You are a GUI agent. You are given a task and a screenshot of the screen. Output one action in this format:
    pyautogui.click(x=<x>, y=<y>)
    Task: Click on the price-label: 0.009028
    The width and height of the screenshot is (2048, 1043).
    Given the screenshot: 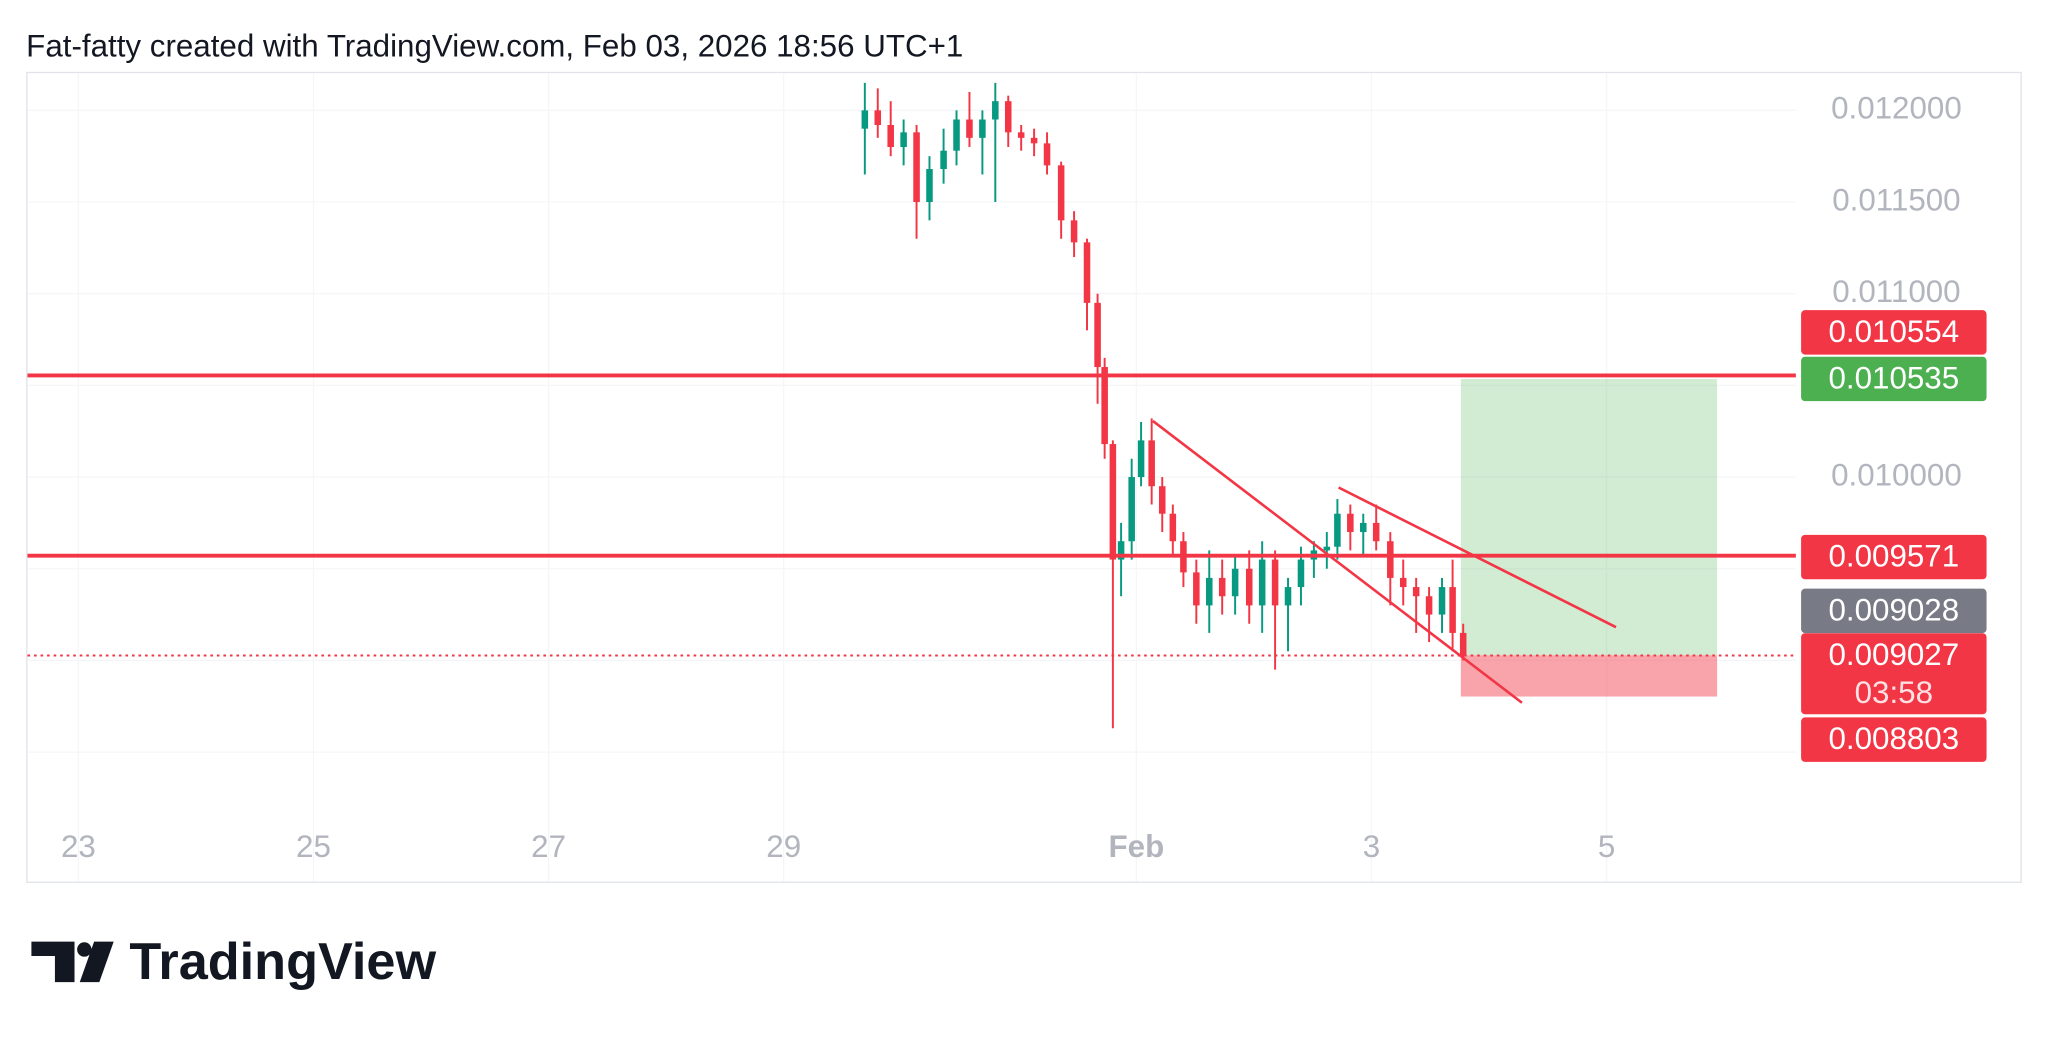 What is the action you would take?
    pyautogui.click(x=1893, y=609)
    